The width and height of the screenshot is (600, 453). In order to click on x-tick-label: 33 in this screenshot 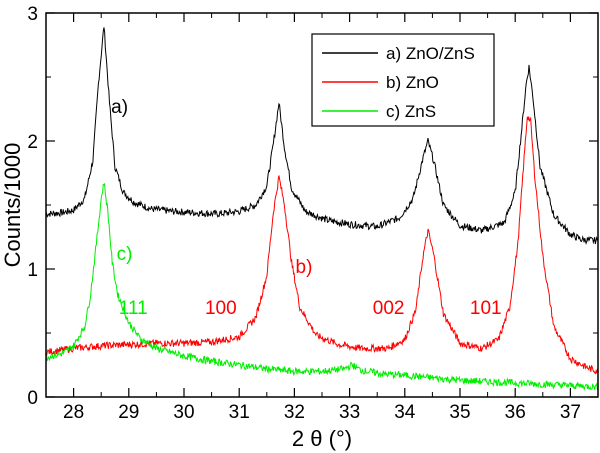, I will do `click(349, 412)`.